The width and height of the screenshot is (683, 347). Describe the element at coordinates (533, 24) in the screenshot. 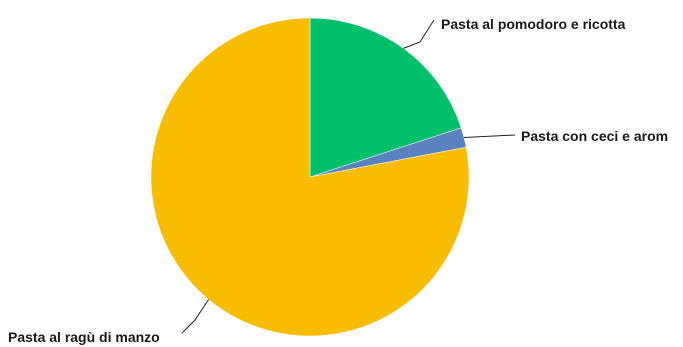

I see `slice-label-pomodoro: Pasta al pomodoro e ricotta` at that location.